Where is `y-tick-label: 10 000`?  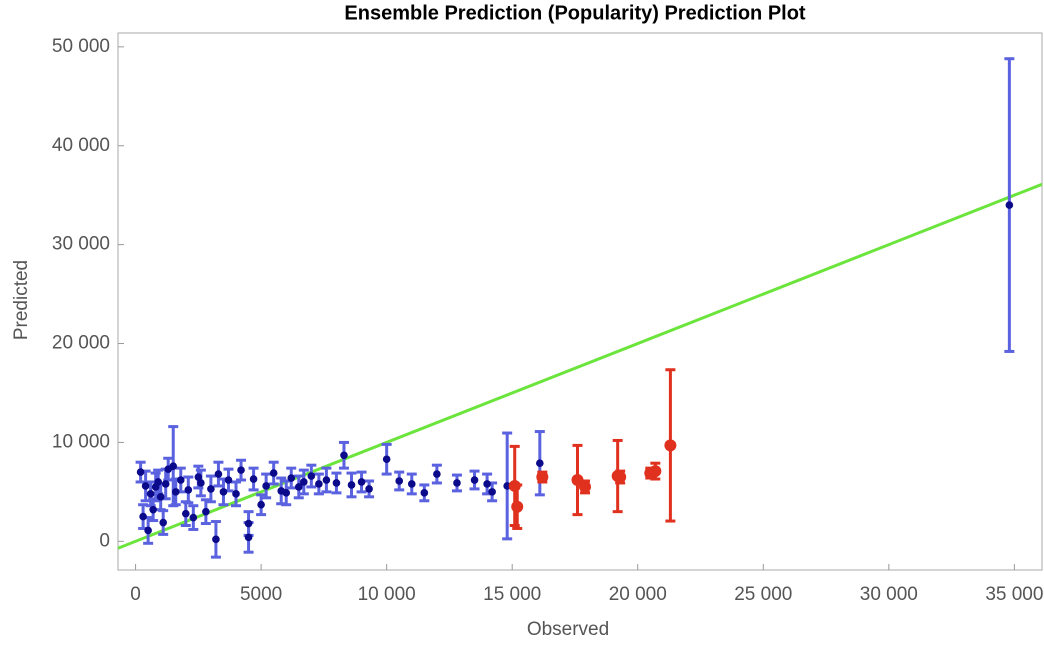 y-tick-label: 10 000 is located at coordinates (81, 441).